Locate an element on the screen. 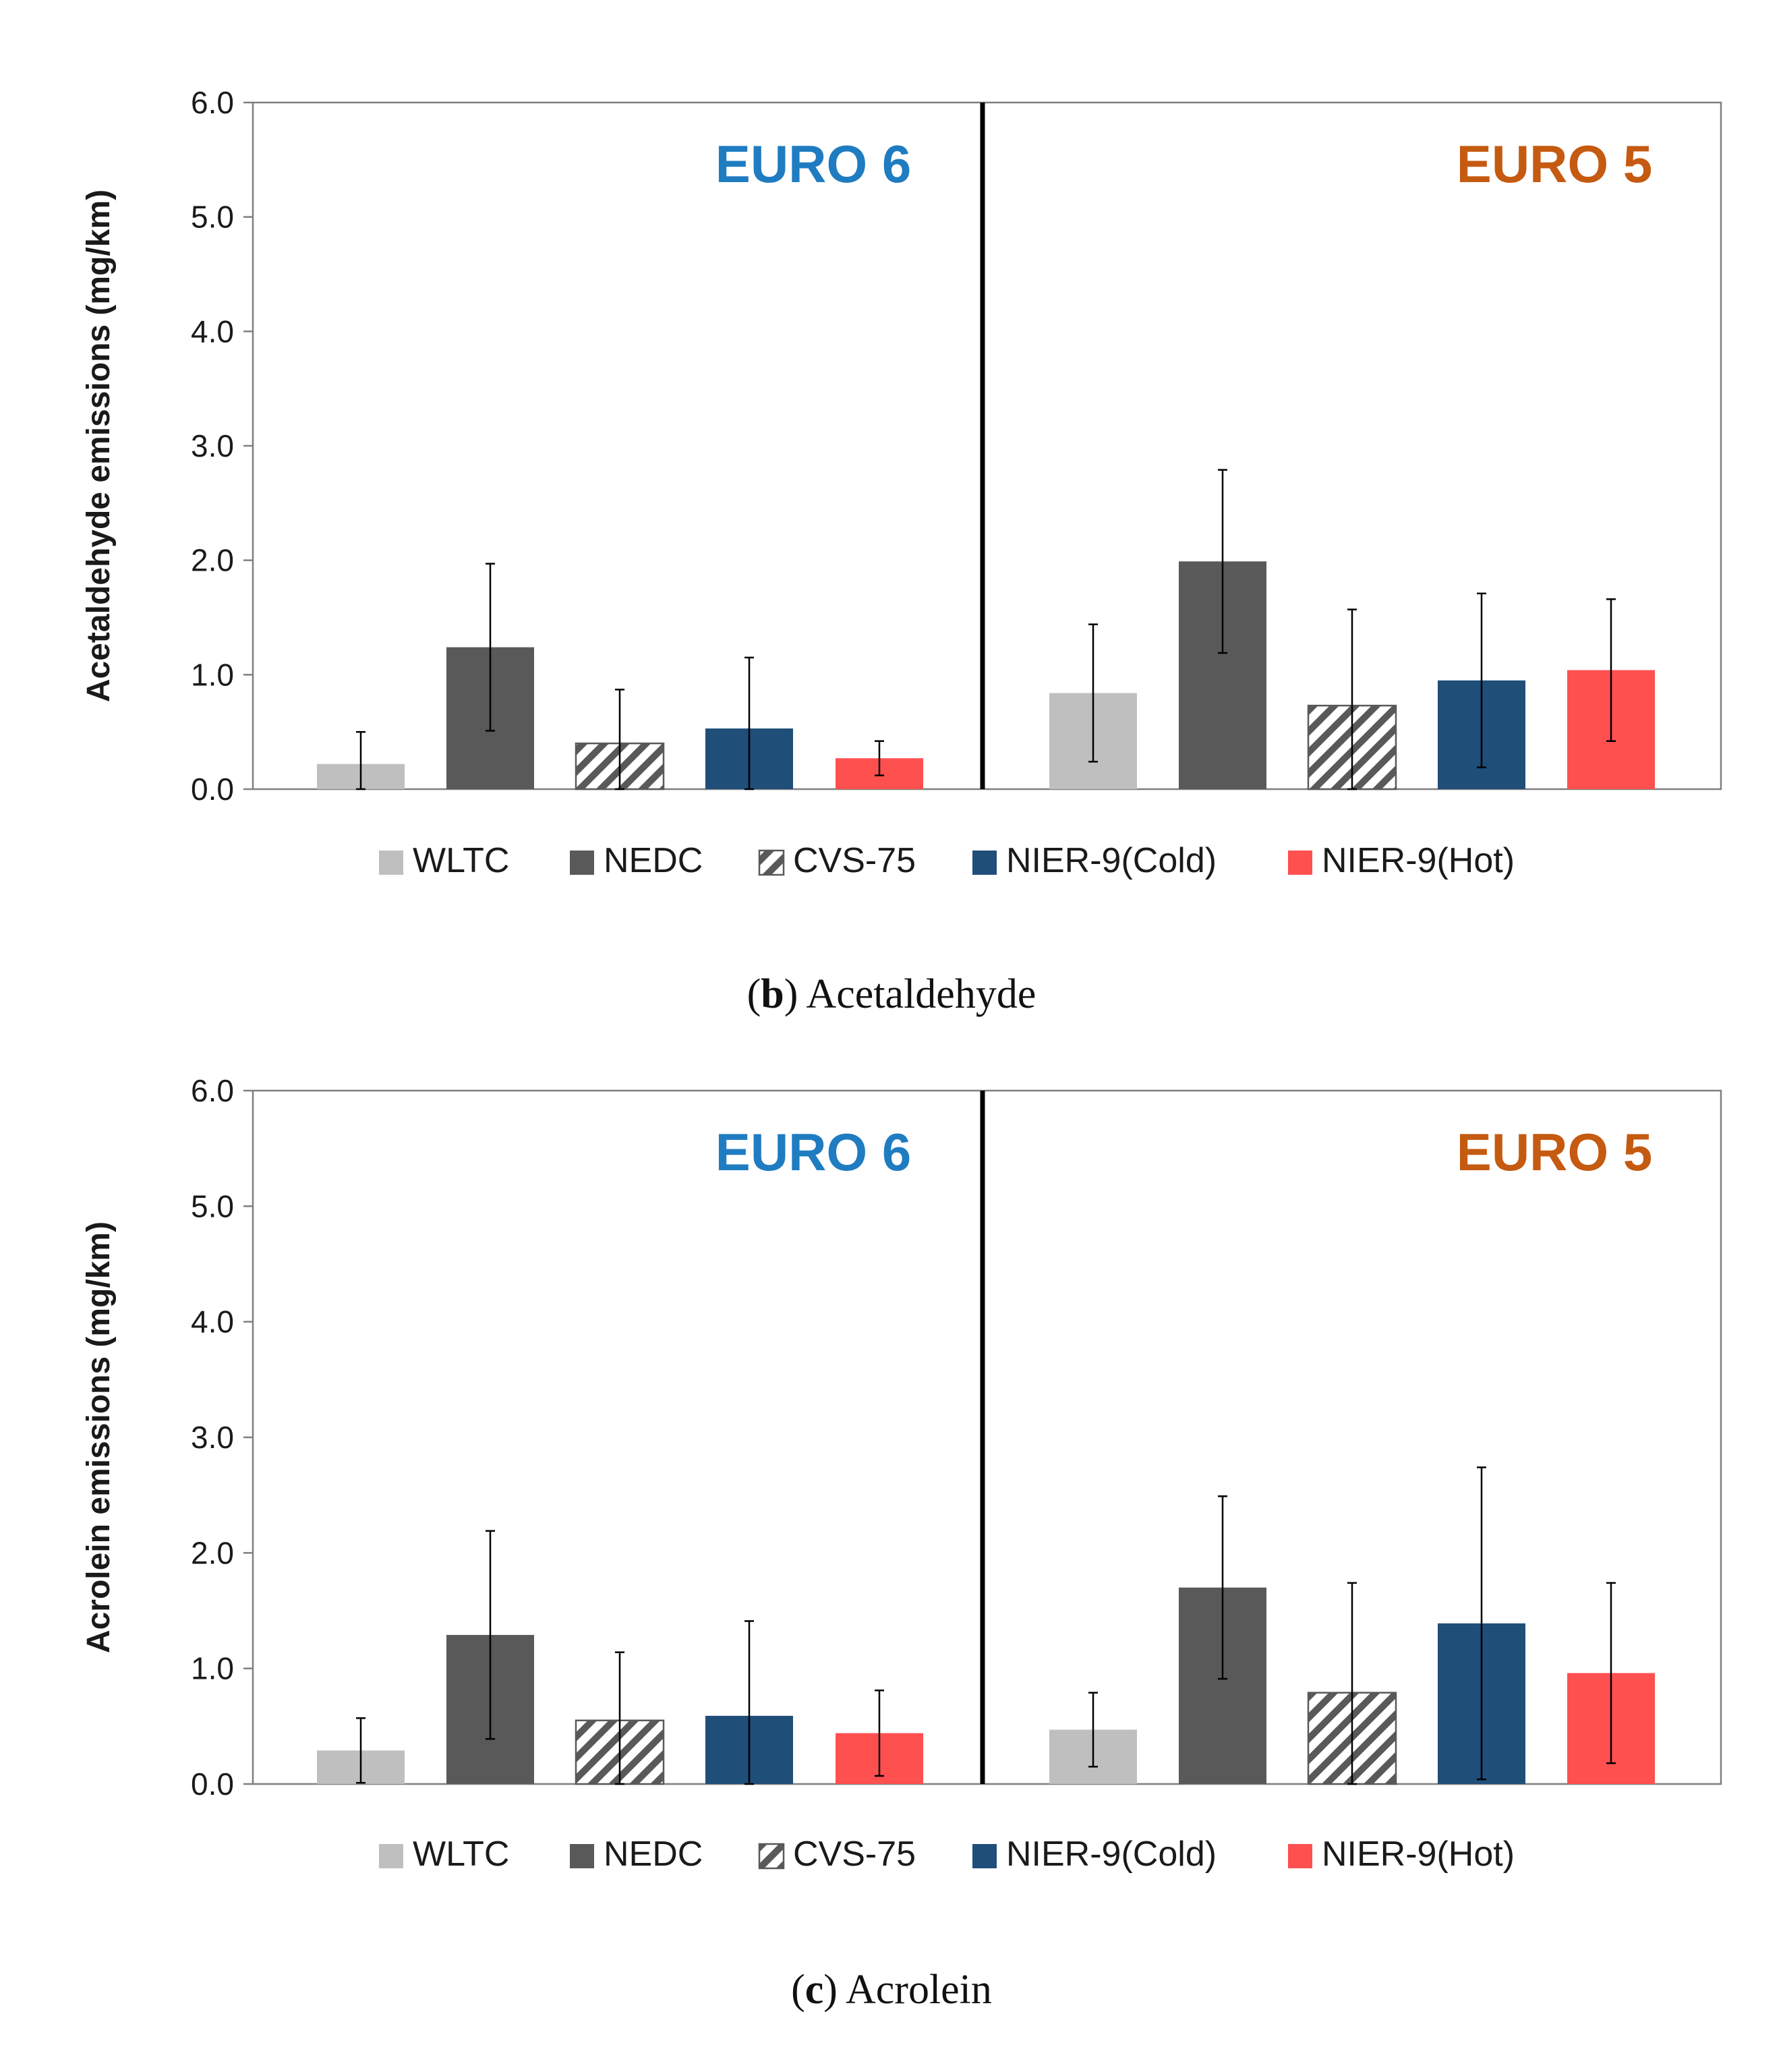 The height and width of the screenshot is (2072, 1783). y-axis-title: Acetaldehyde emissions (mg/km) is located at coordinates (99, 446).